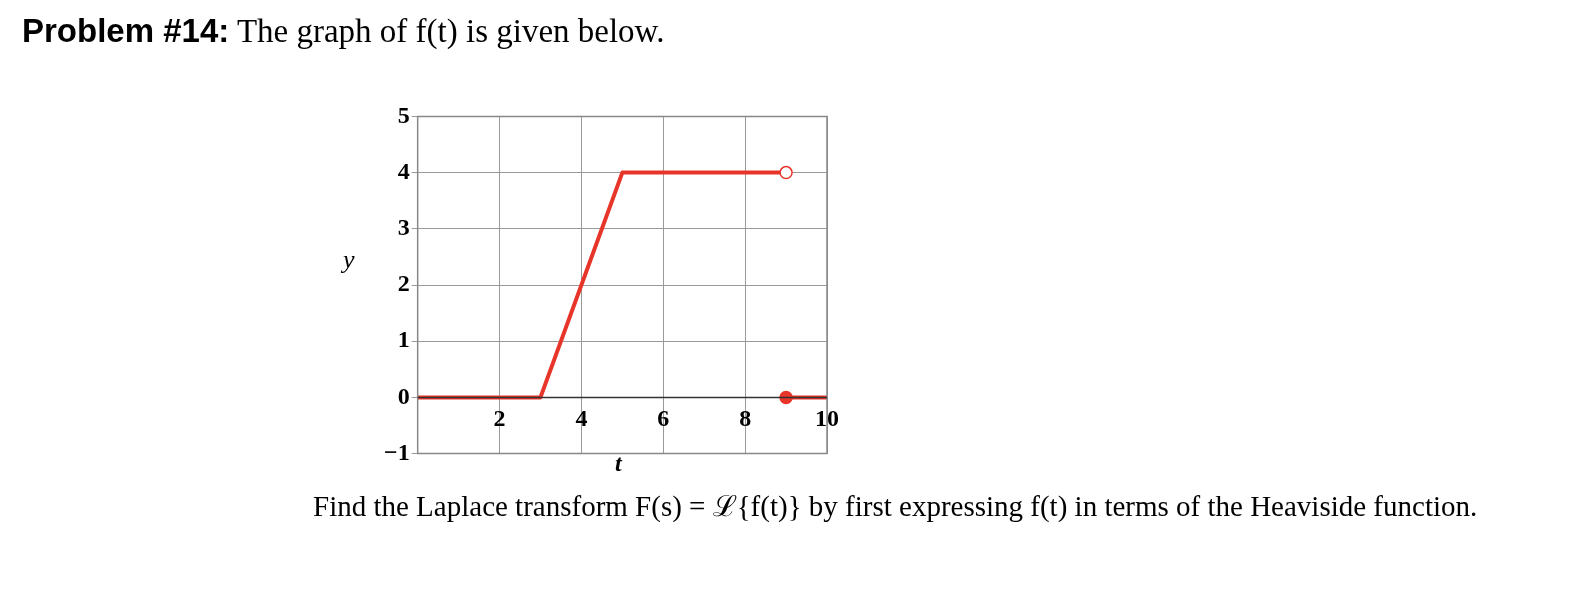  What do you see at coordinates (403, 114) in the screenshot?
I see `y-tick-label: 5` at bounding box center [403, 114].